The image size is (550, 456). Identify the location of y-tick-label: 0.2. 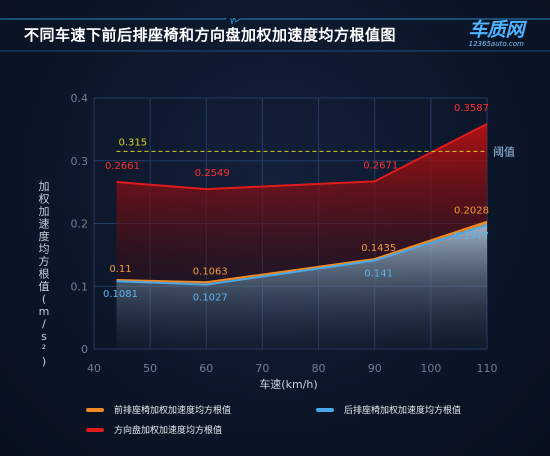
(80, 224).